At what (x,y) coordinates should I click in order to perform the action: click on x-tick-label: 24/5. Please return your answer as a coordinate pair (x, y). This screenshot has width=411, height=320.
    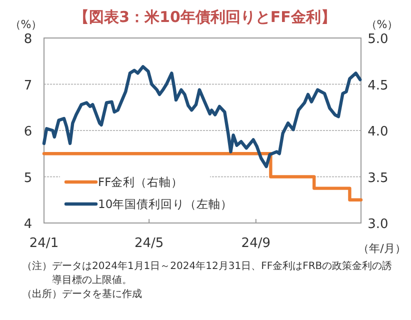
    Looking at the image, I should click on (149, 243).